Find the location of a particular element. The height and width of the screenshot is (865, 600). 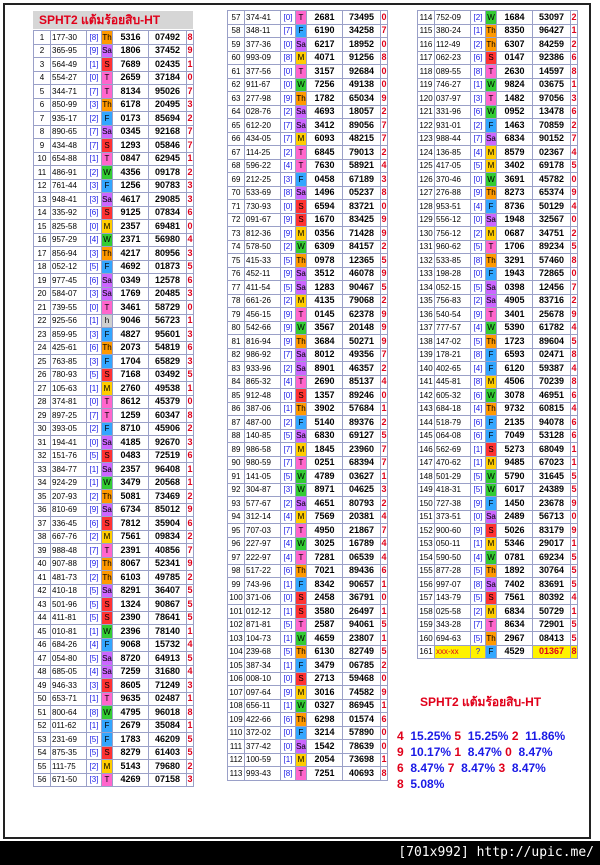

row-index: 140 is located at coordinates (426, 369).